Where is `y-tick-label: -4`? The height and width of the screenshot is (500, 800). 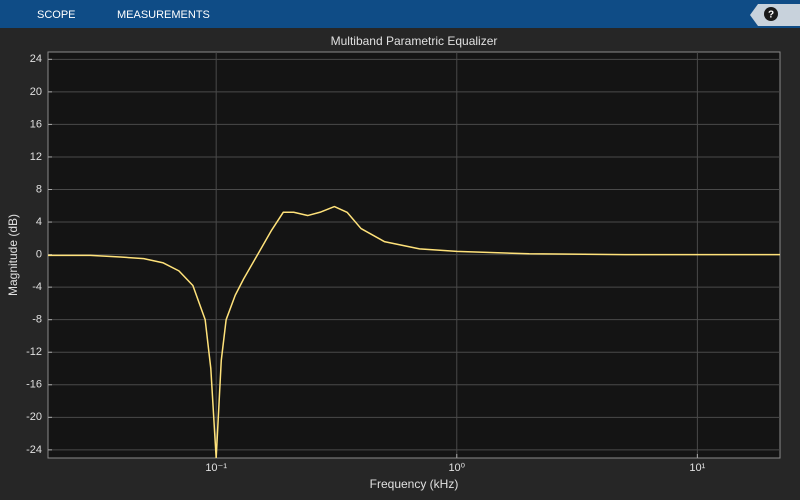 y-tick-label: -4 is located at coordinates (37, 287).